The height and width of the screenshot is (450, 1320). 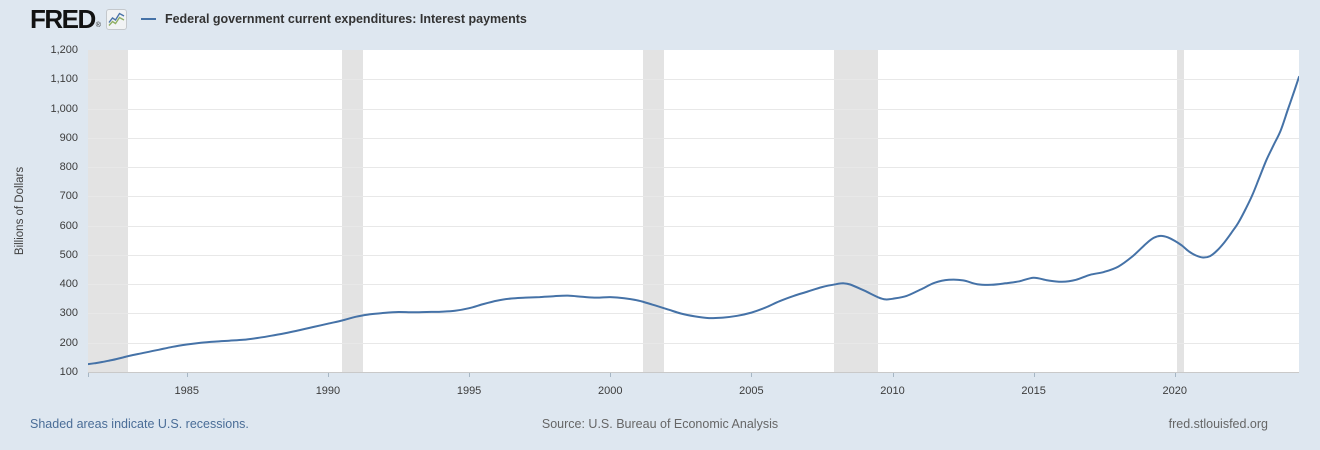 What do you see at coordinates (68, 167) in the screenshot?
I see `y-tick-label: 800` at bounding box center [68, 167].